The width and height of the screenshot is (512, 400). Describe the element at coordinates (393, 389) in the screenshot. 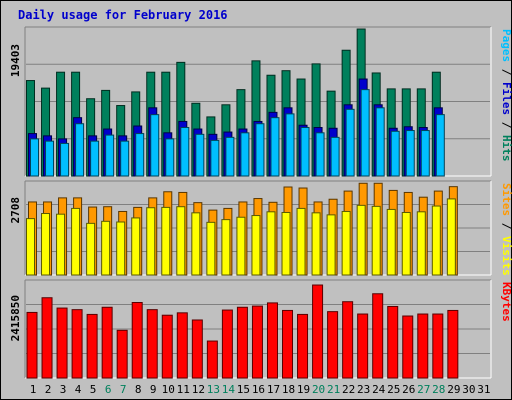

I see `x-tick-day-25: 25` at that location.